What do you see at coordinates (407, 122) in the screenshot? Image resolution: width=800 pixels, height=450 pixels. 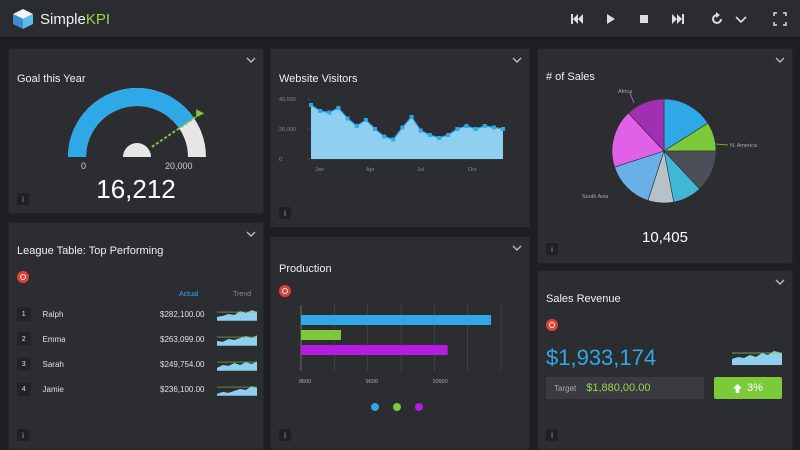 I see `visitors-line` at bounding box center [407, 122].